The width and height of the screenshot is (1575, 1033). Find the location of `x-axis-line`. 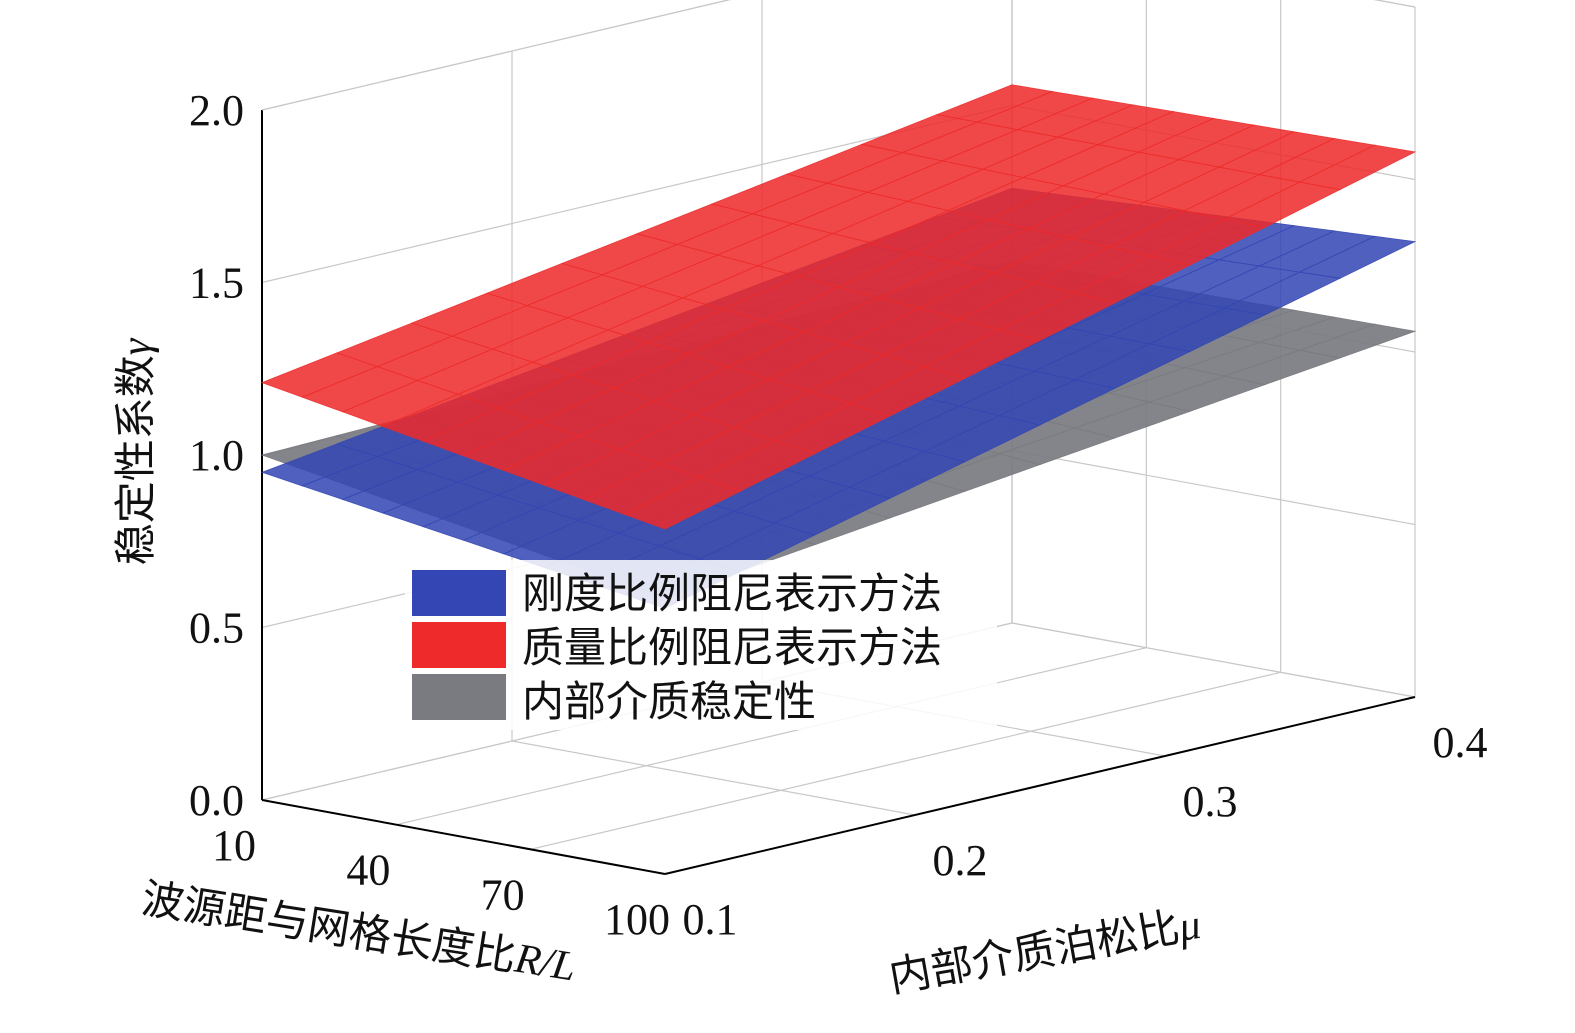

x-axis-line is located at coordinates (463, 837).